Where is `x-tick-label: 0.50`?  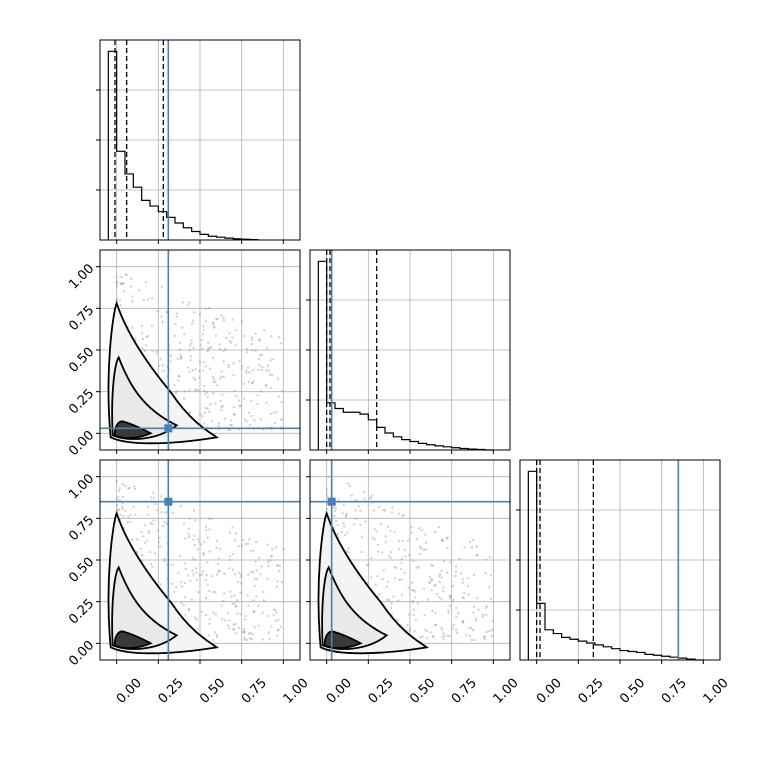 x-tick-label: 0.50 is located at coordinates (212, 691).